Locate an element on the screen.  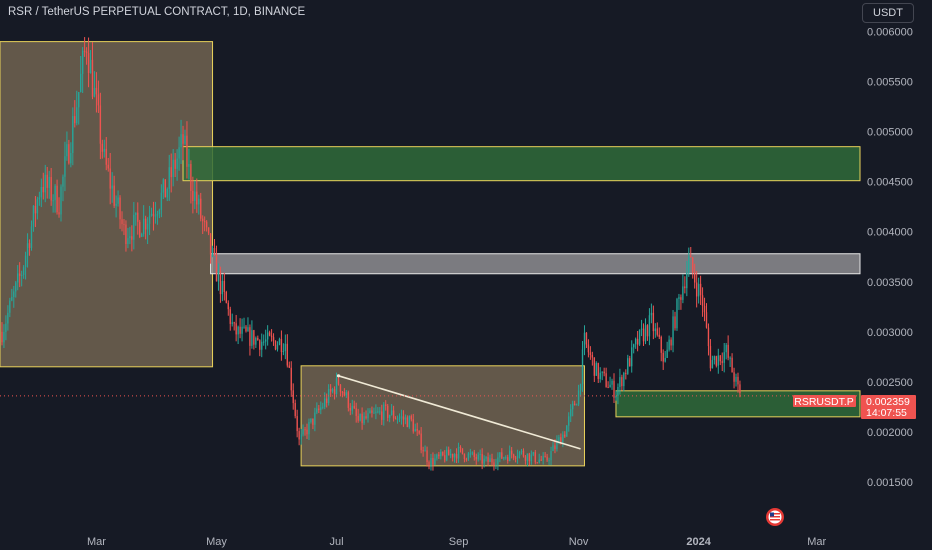
last-price-value: 0.002359 is located at coordinates (888, 402).